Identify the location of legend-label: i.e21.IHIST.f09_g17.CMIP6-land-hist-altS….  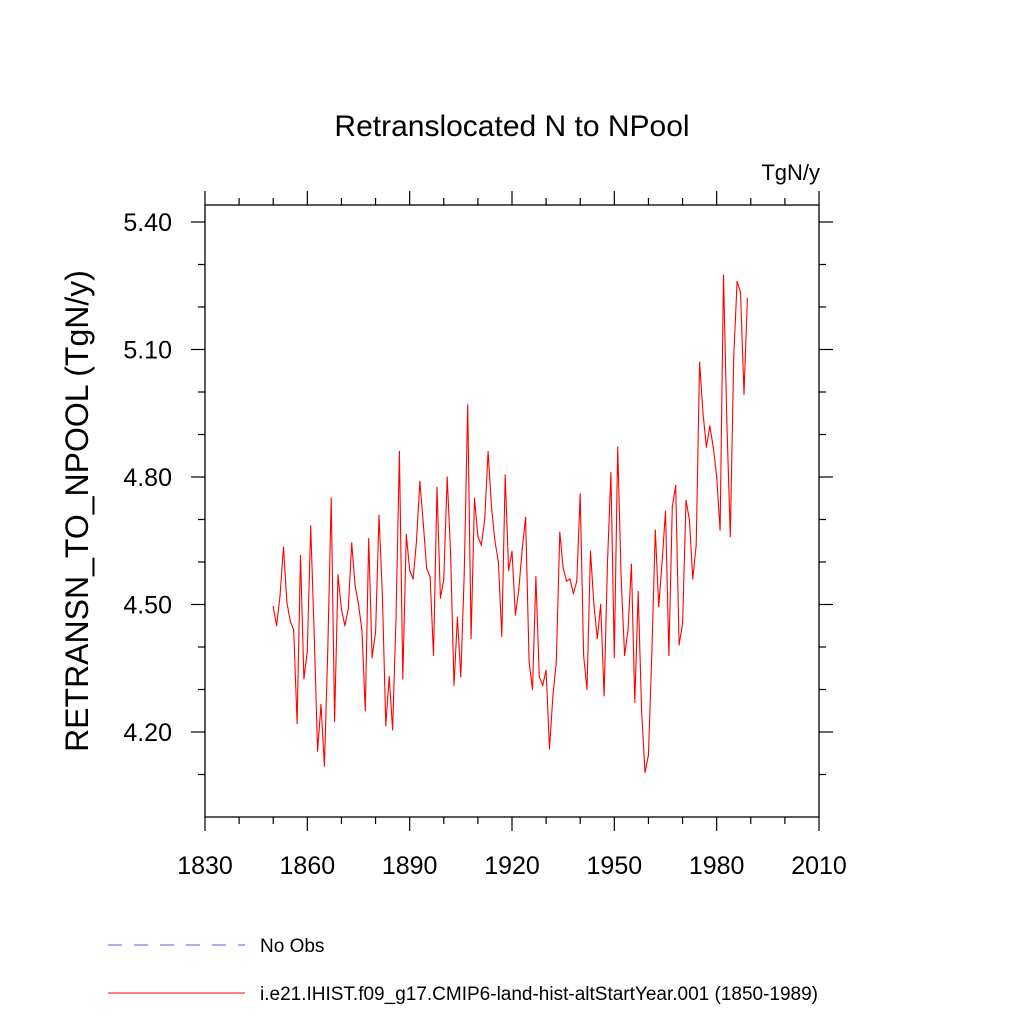
(539, 994).